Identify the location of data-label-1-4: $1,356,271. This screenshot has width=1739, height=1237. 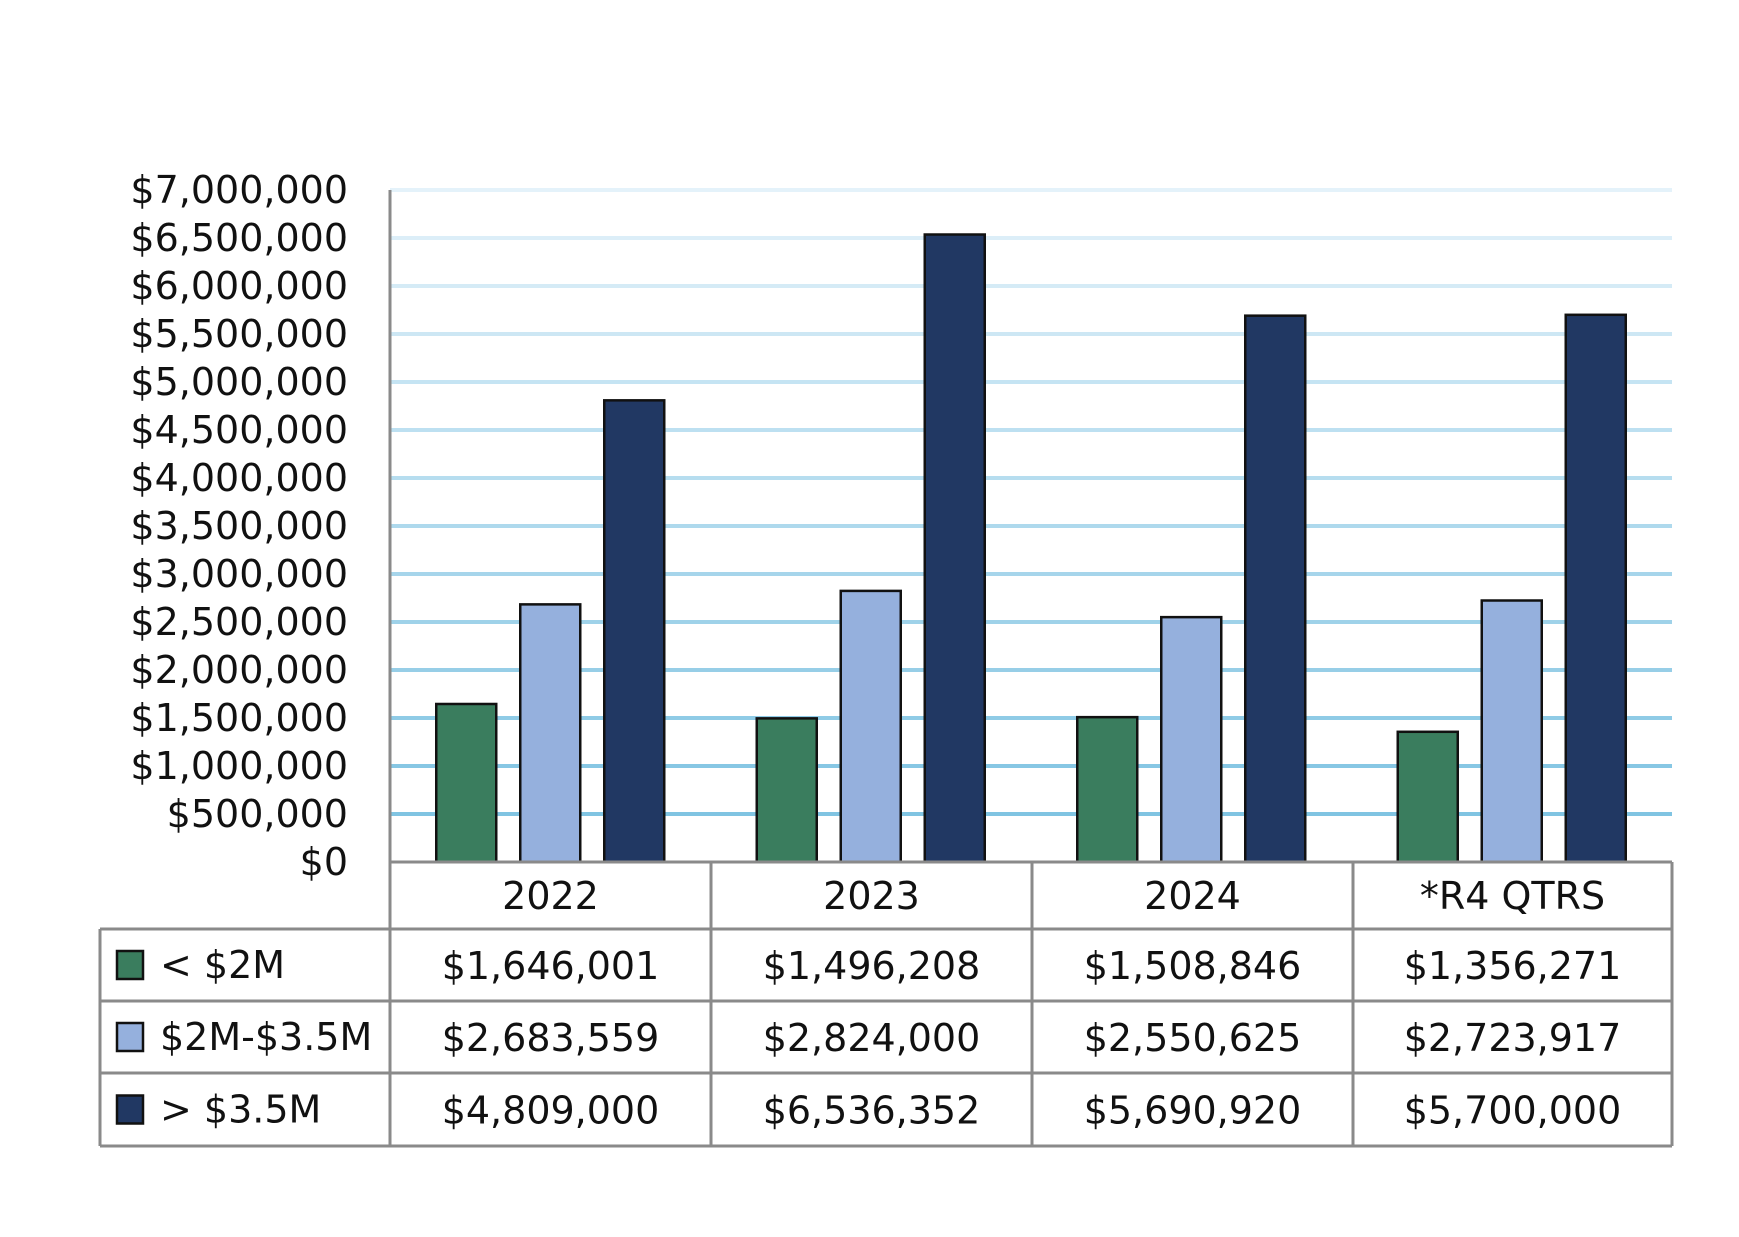
(1513, 966).